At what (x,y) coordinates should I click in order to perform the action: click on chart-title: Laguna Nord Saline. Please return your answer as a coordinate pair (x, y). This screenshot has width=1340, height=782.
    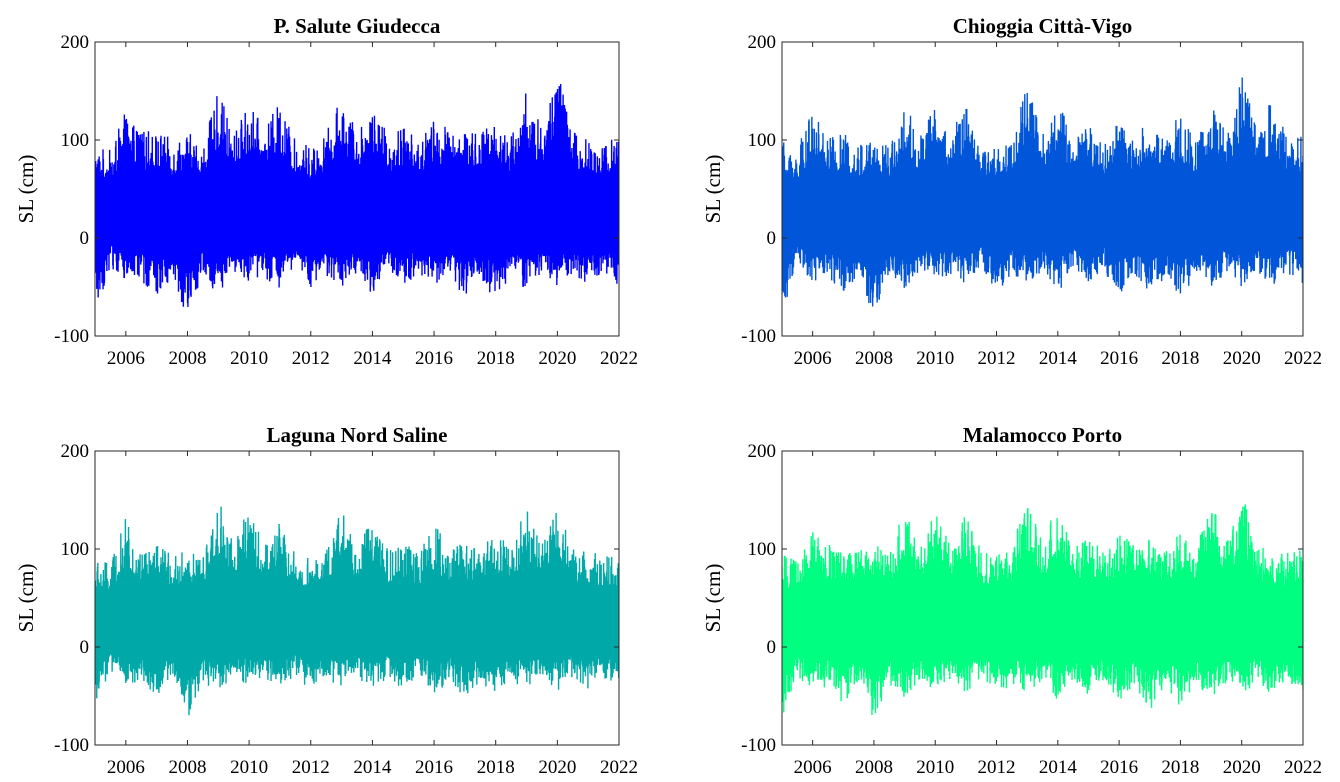
    Looking at the image, I should click on (357, 435).